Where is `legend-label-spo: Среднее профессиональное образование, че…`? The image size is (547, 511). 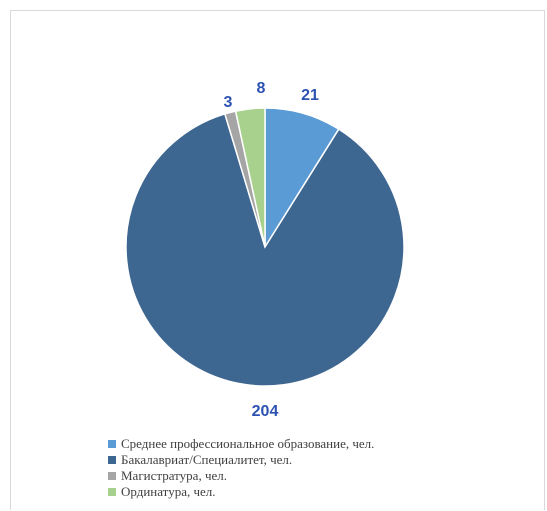 legend-label-spo: Среднее профессиональное образование, че… is located at coordinates (248, 443).